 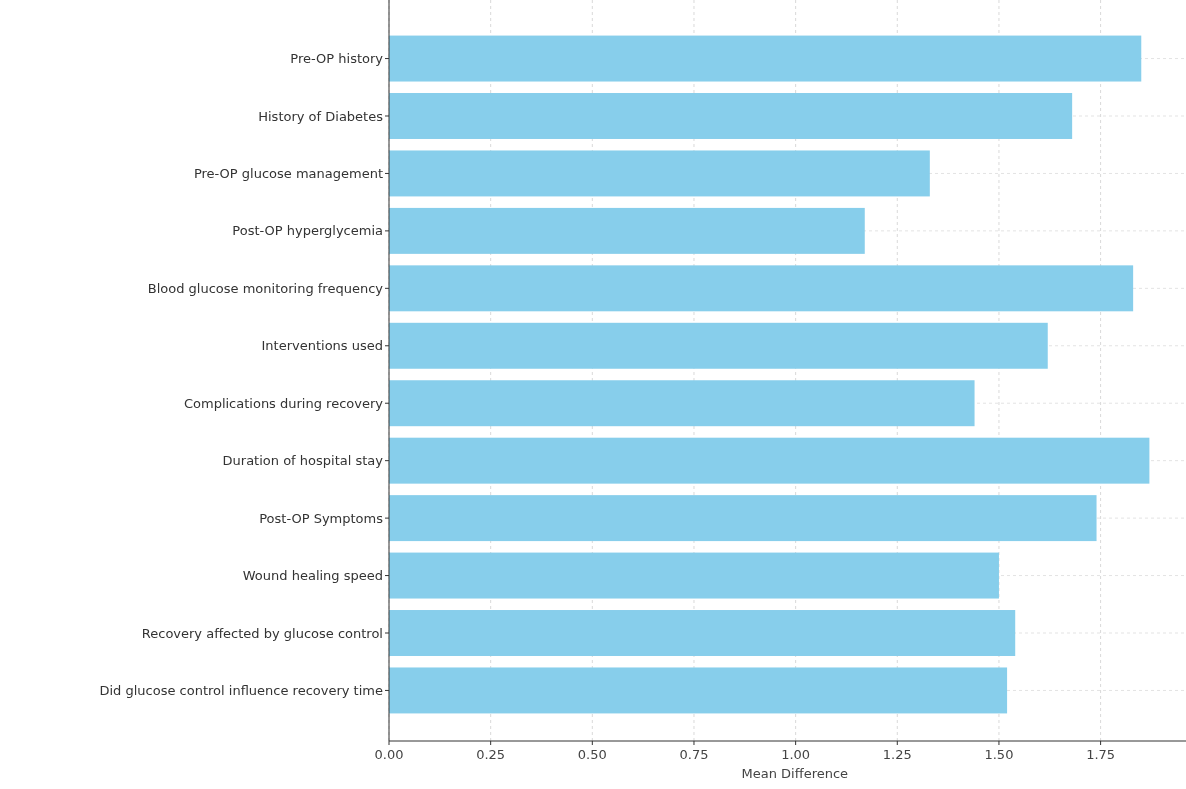 What do you see at coordinates (897, 754) in the screenshot?
I see `x-tick-label: 1.25` at bounding box center [897, 754].